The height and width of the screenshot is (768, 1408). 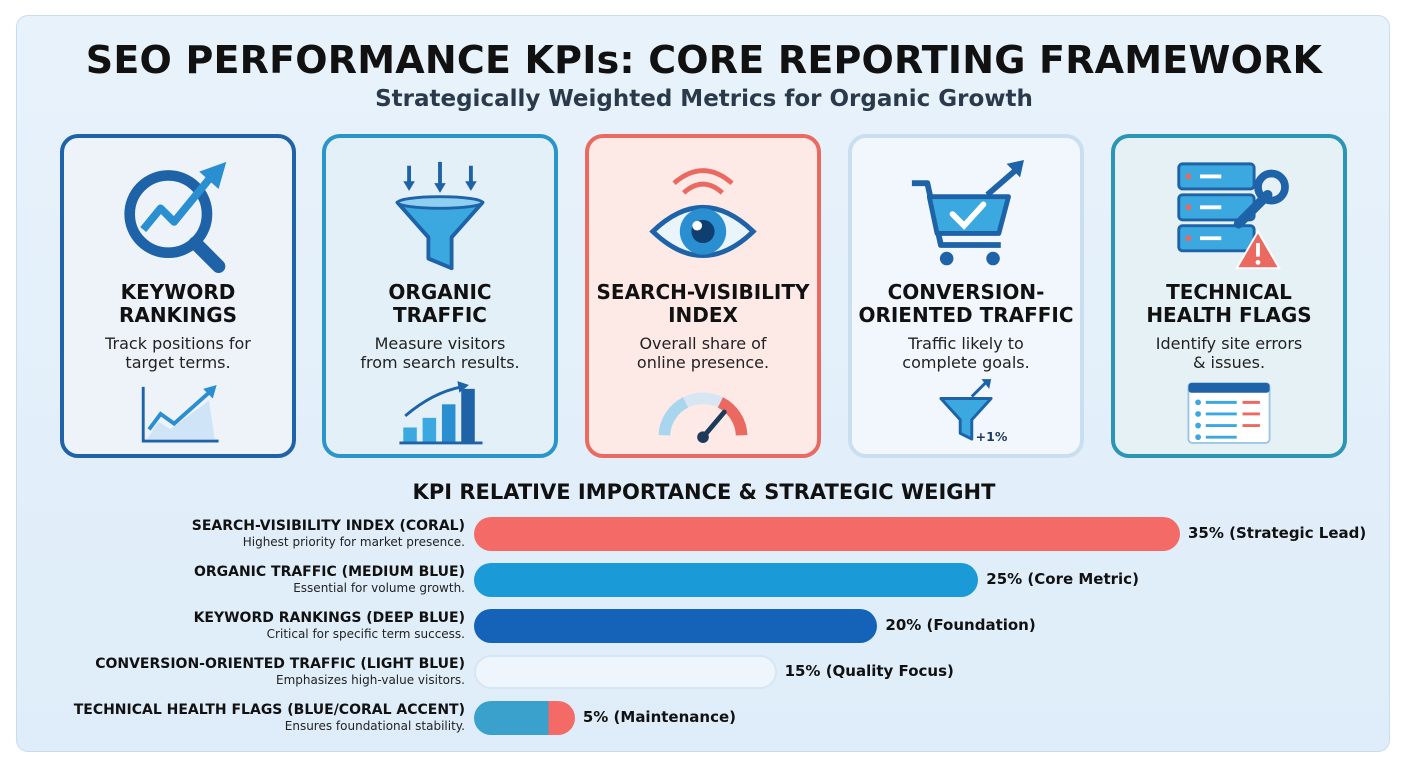 I want to click on card-description: Overall share of online presence., so click(x=703, y=353).